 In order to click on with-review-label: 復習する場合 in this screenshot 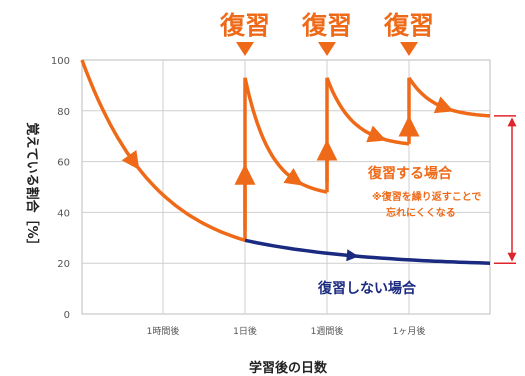, I will do `click(410, 173)`.